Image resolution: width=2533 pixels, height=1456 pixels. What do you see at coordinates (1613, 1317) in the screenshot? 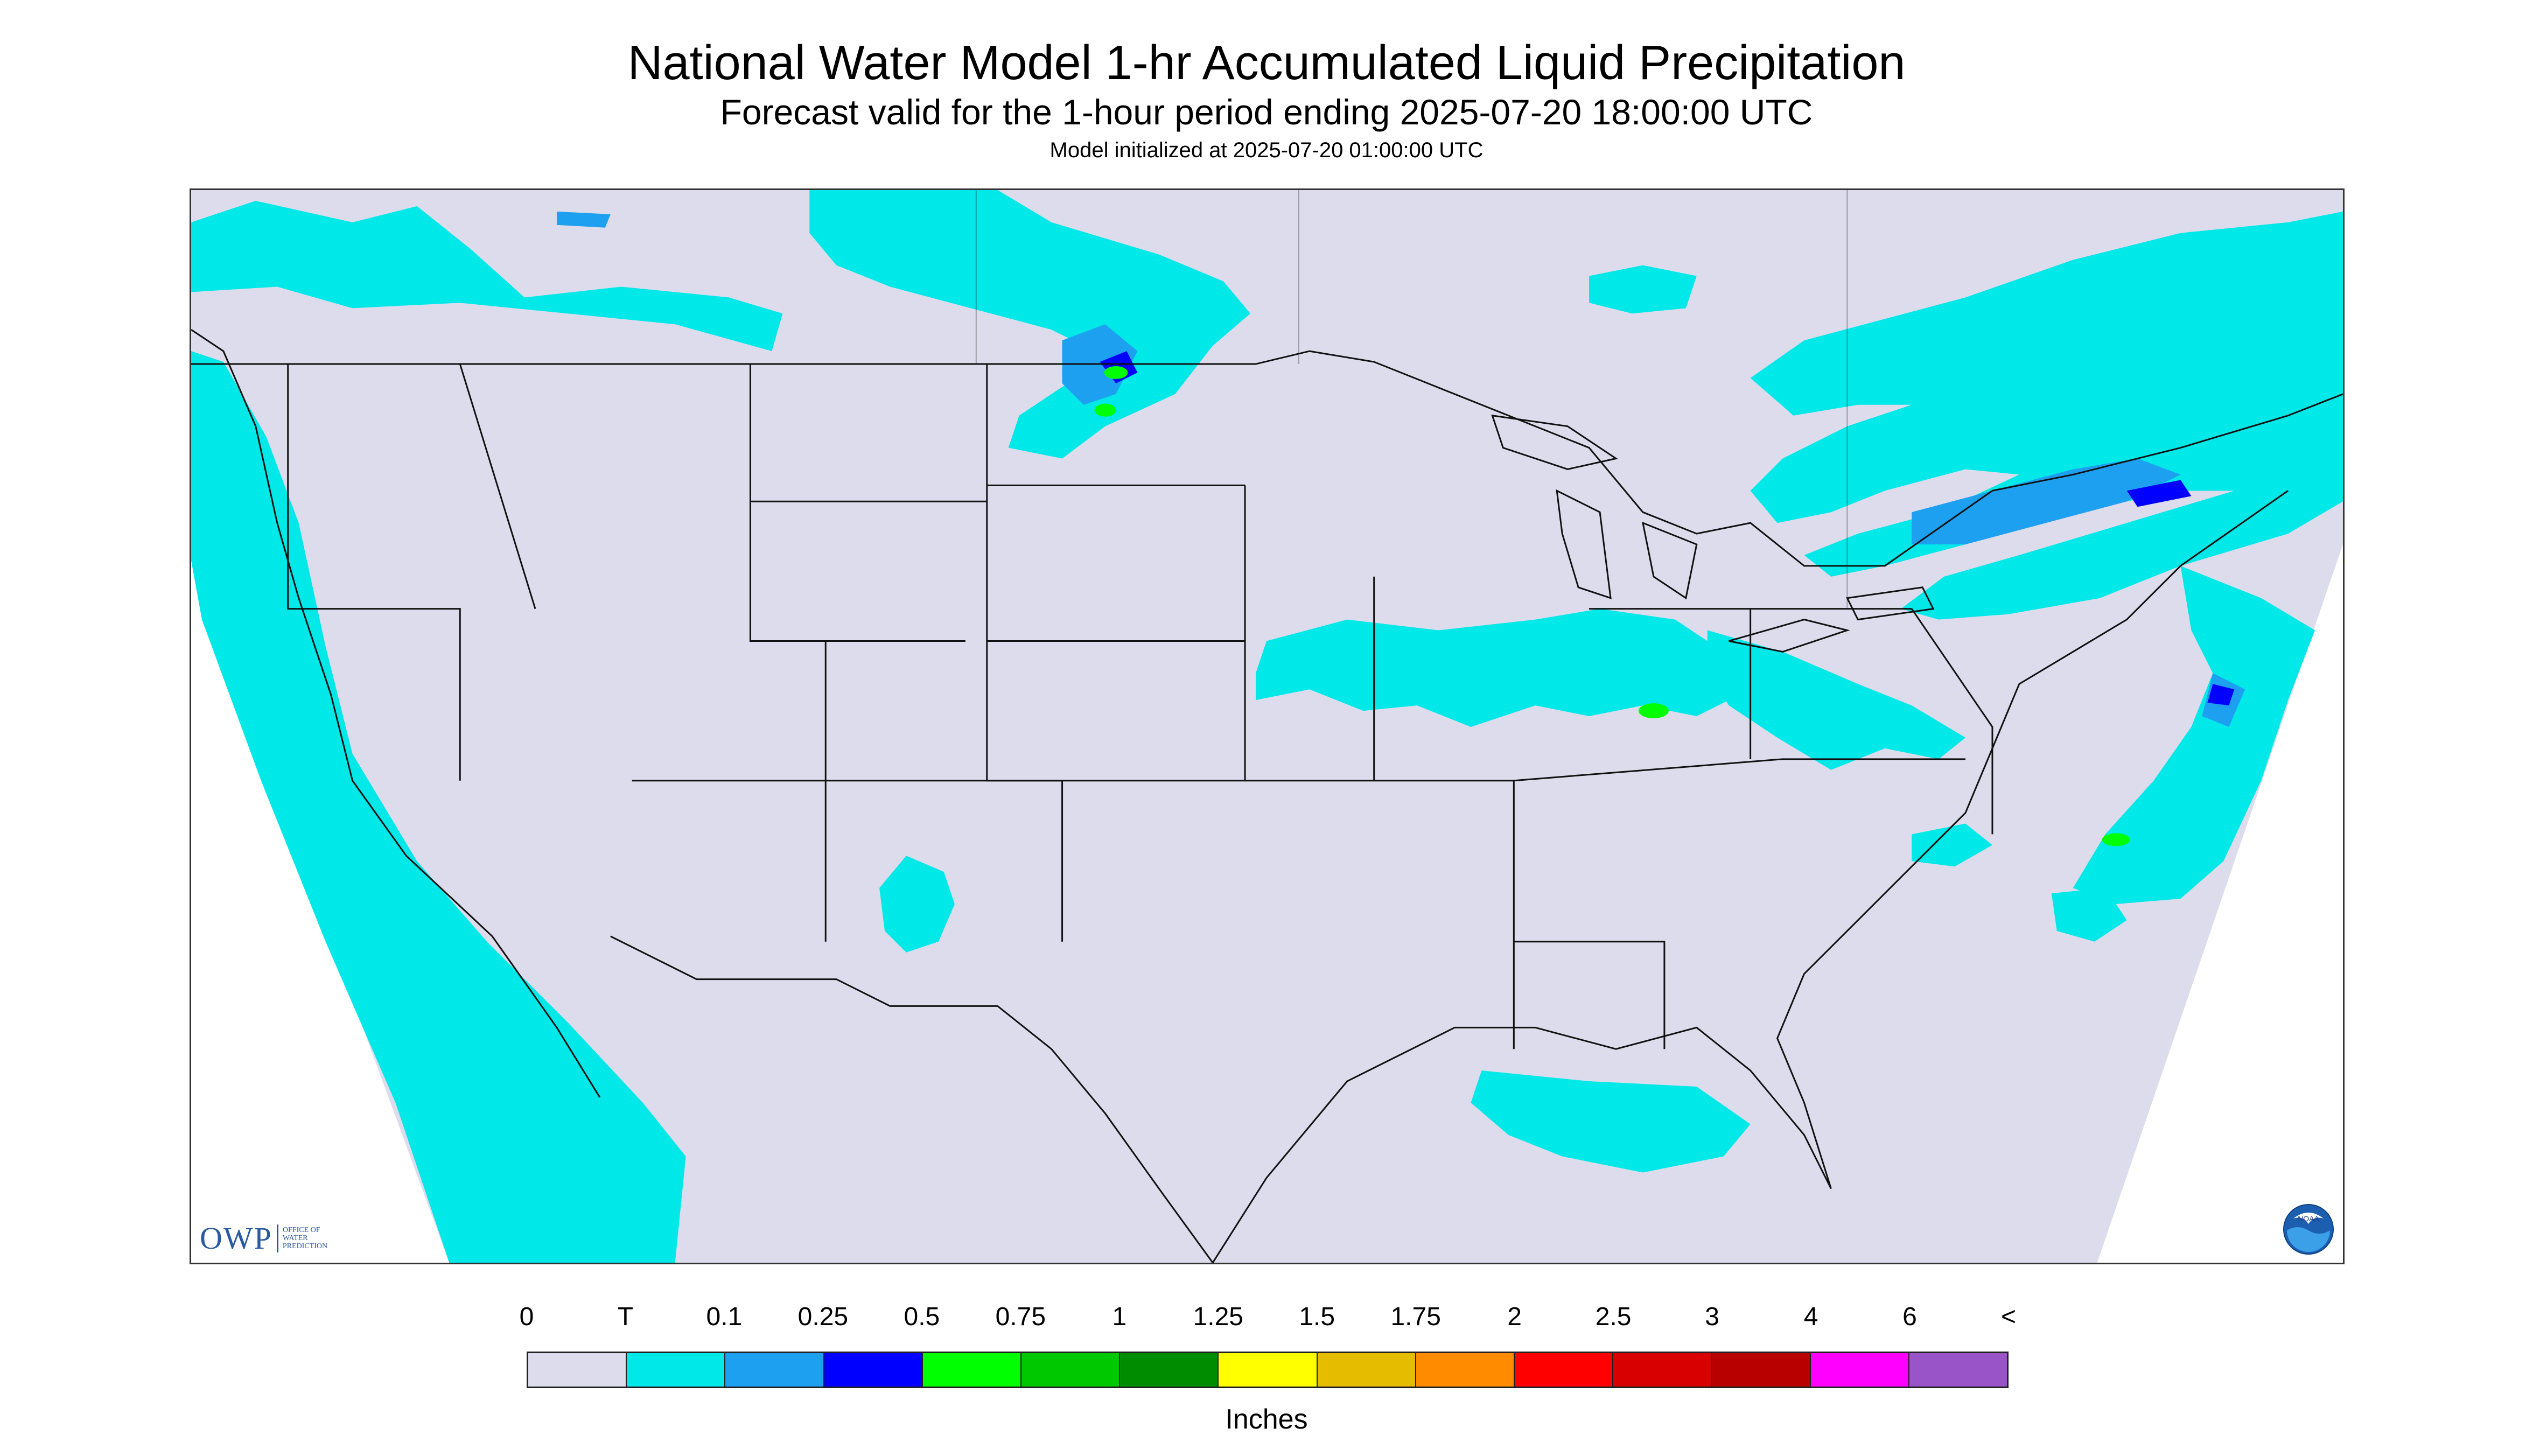
I see `legend-label-11: 2.5` at bounding box center [1613, 1317].